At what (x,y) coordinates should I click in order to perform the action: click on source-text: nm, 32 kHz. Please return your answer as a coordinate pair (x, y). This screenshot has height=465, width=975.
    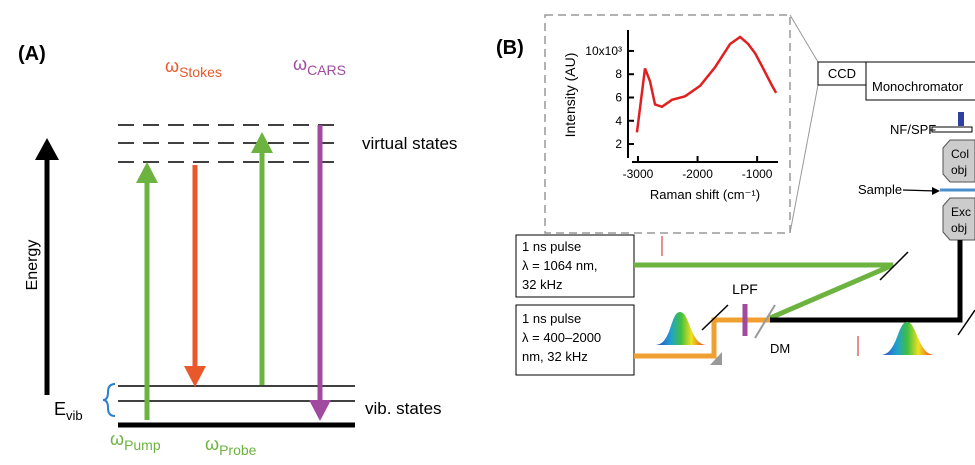
    Looking at the image, I should click on (555, 356).